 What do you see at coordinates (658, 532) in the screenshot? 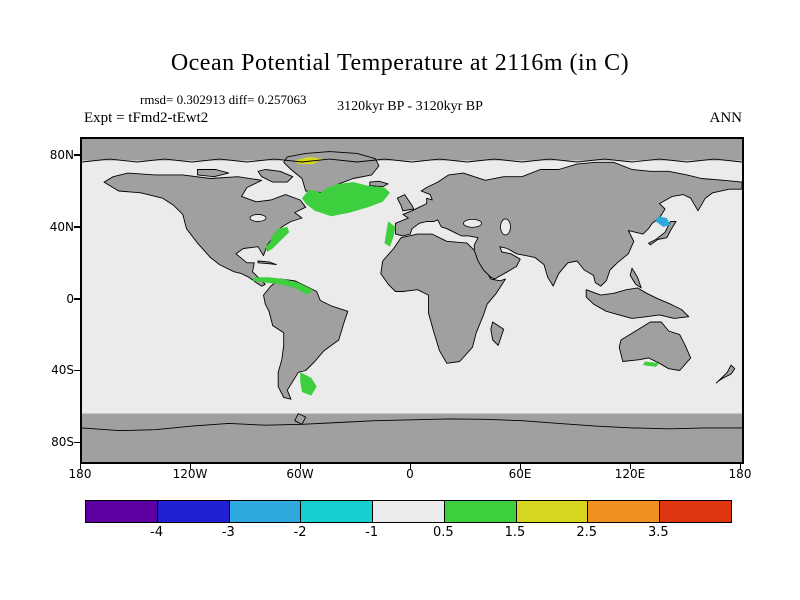
I see `colorbar-tick-label: 3.5` at bounding box center [658, 532].